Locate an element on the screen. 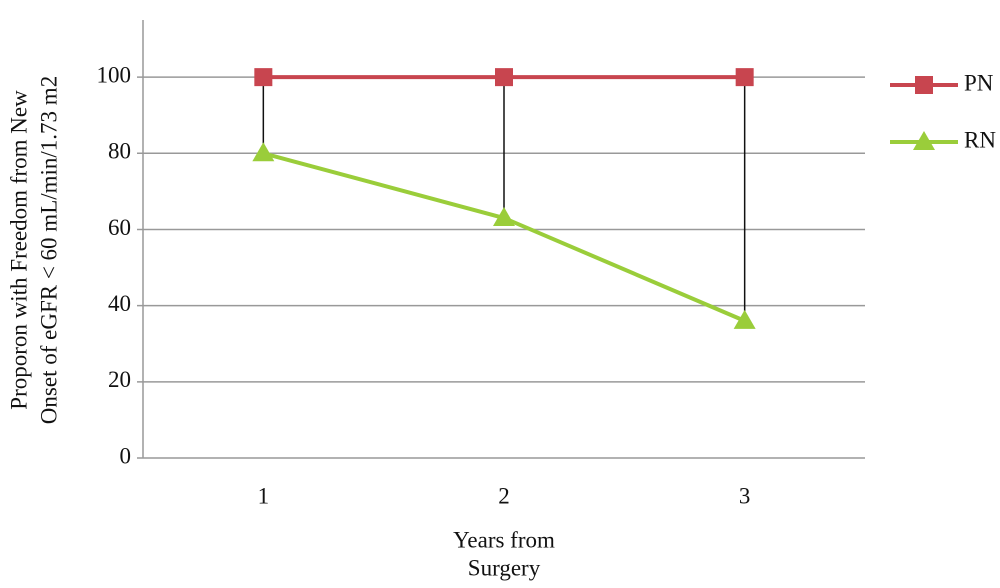 The width and height of the screenshot is (1000, 588). x-tick-label: 3 is located at coordinates (745, 495).